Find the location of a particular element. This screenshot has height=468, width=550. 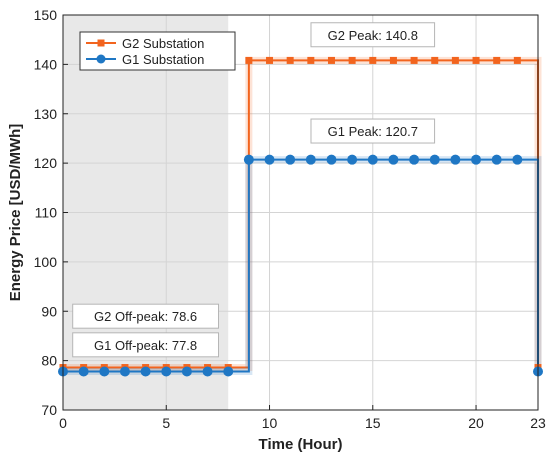

annotation-box: G2 Peak: 140.8 is located at coordinates (373, 35).